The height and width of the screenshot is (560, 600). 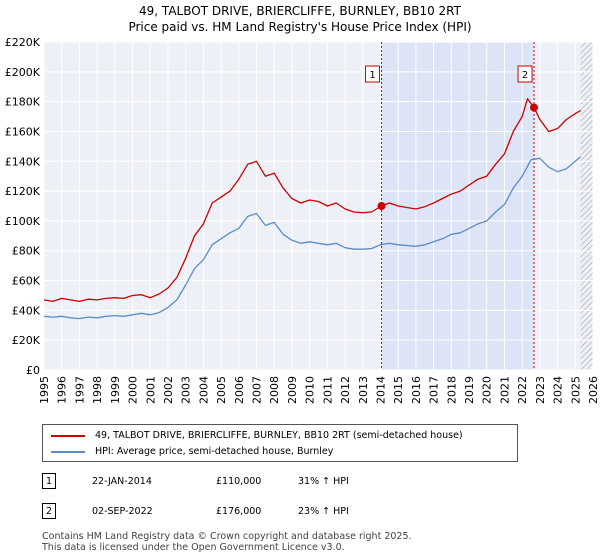 I want to click on x-tick-label: 2019, so click(x=469, y=390).